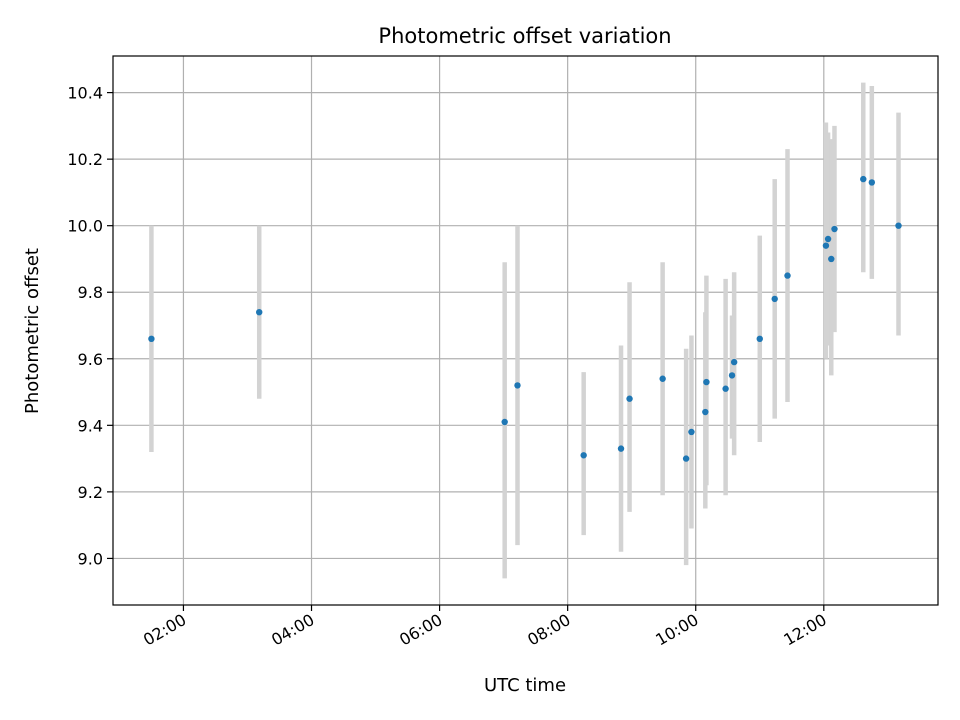  Describe the element at coordinates (90, 492) in the screenshot. I see `y-tick-label: 9.2` at that location.